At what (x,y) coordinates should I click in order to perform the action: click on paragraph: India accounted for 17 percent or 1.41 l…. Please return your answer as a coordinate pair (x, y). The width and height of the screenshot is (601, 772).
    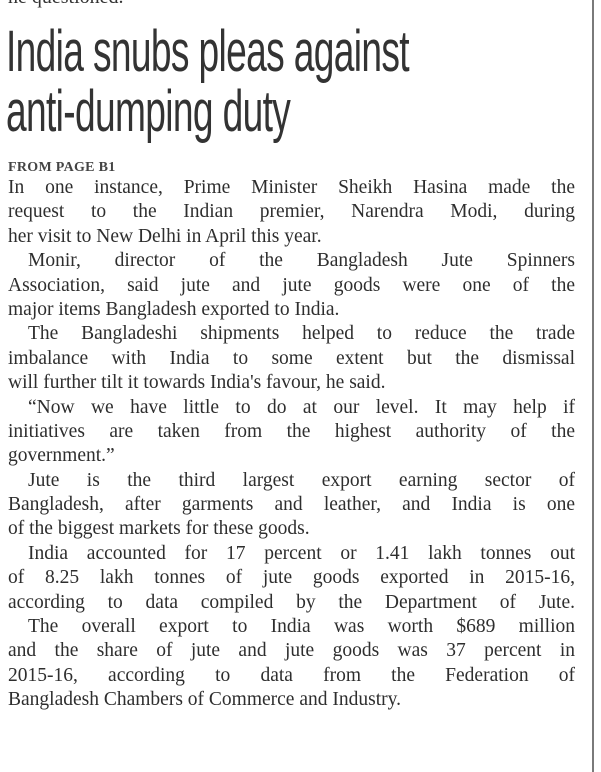
    Looking at the image, I should click on (291, 578).